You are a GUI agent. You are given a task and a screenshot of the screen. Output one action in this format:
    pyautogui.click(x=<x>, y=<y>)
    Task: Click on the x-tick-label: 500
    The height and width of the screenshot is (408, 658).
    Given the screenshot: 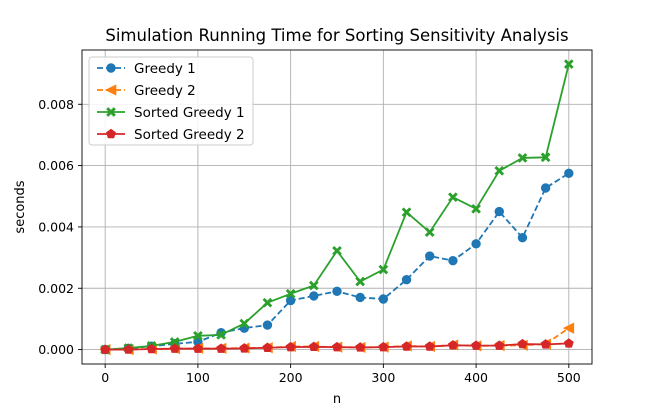 What is the action you would take?
    pyautogui.click(x=569, y=377)
    